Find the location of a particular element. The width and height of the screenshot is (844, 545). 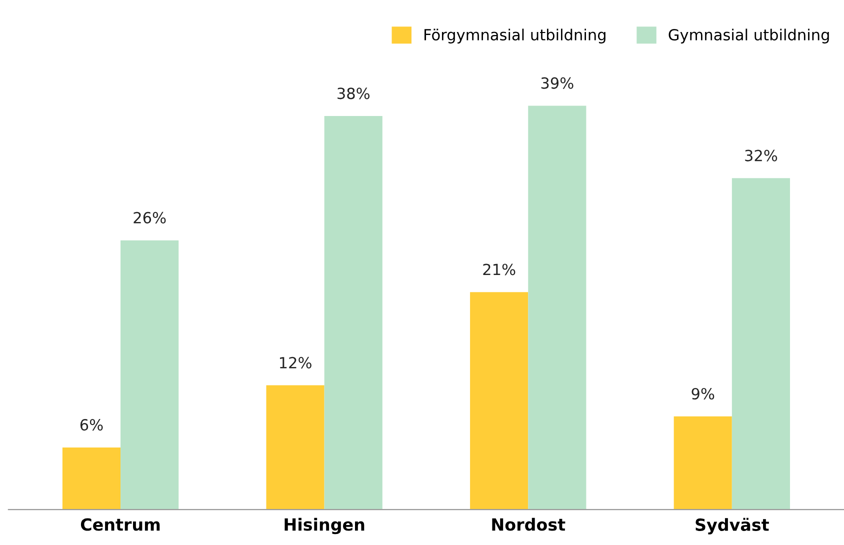

data-label: 21% is located at coordinates (499, 270).